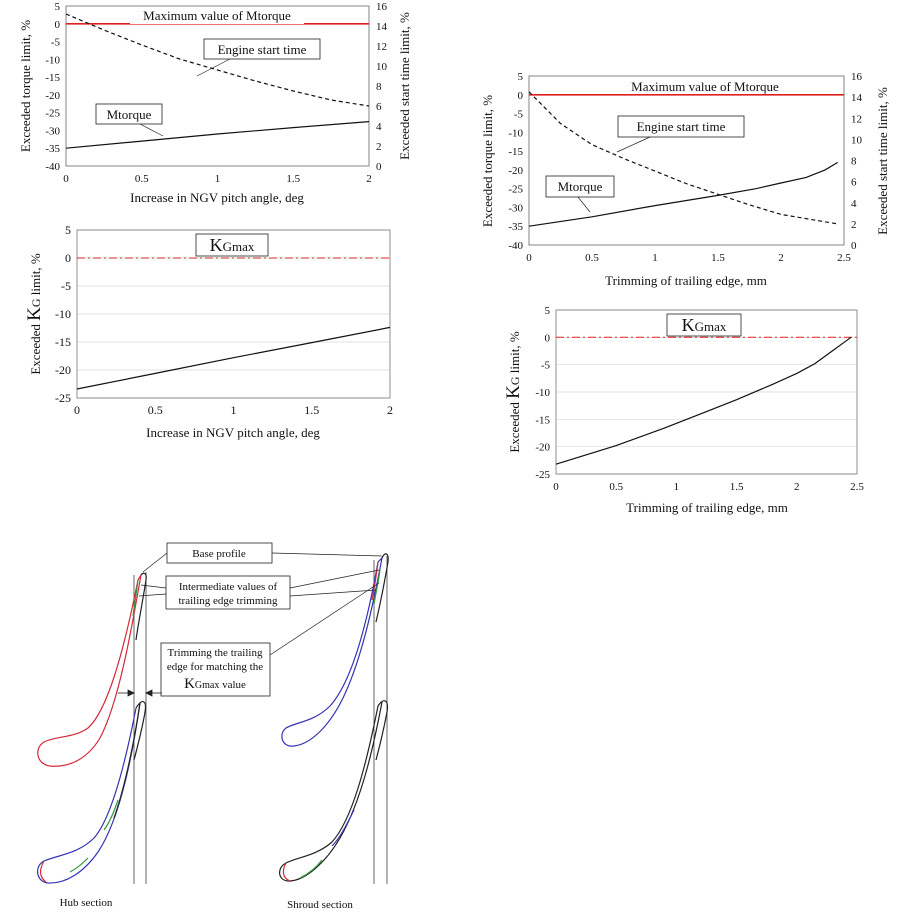 The height and width of the screenshot is (914, 901). I want to click on callout-base-profile-text: Base profile, so click(219, 554).